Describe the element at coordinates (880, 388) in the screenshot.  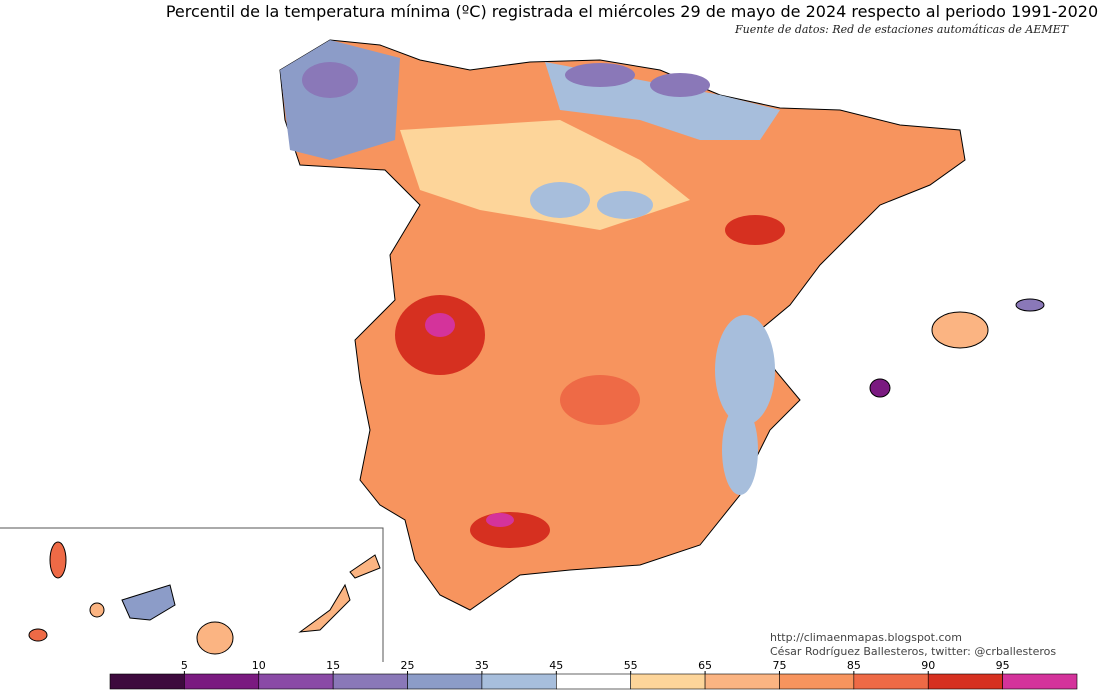
I see `ibiza` at that location.